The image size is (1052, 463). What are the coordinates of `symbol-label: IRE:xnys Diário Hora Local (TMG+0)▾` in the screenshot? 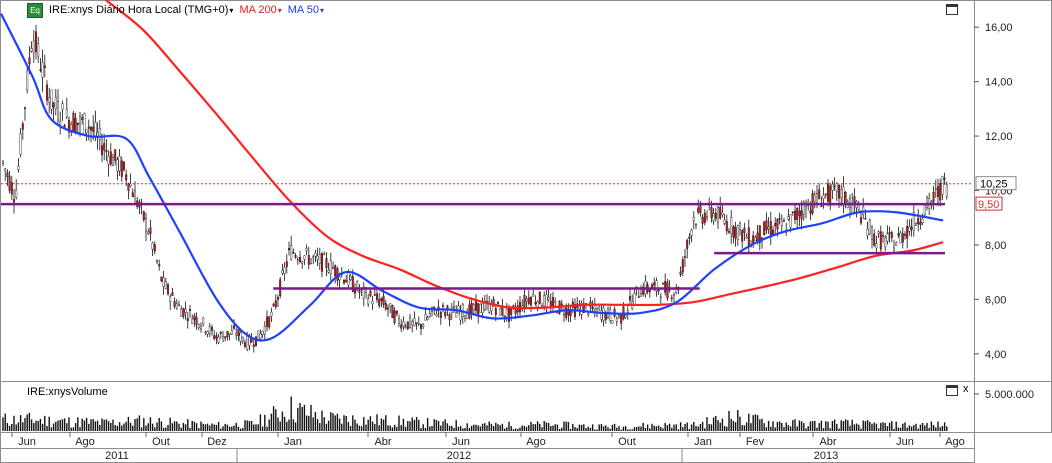 It's located at (141, 10).